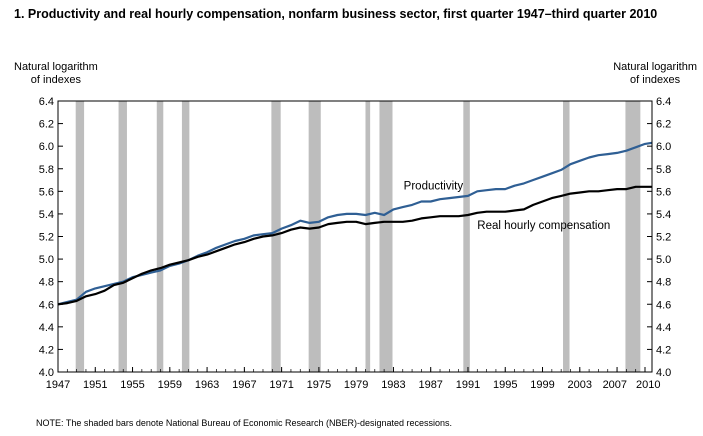 The width and height of the screenshot is (703, 436). I want to click on y-axis-label-right: Natural logarithm of indexes, so click(655, 74).